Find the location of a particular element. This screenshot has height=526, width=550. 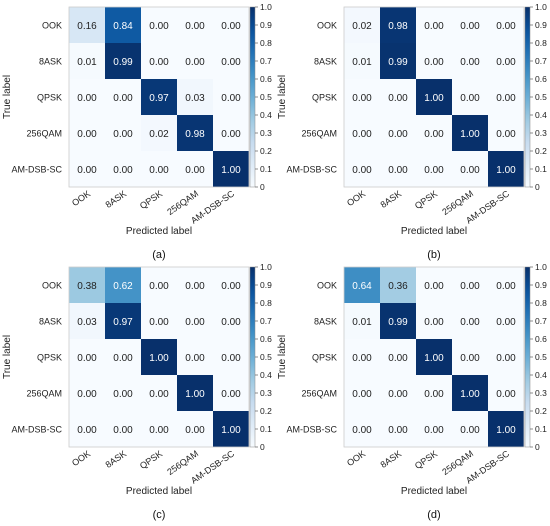

colorbar-tick-label: 0.6 is located at coordinates (541, 339).